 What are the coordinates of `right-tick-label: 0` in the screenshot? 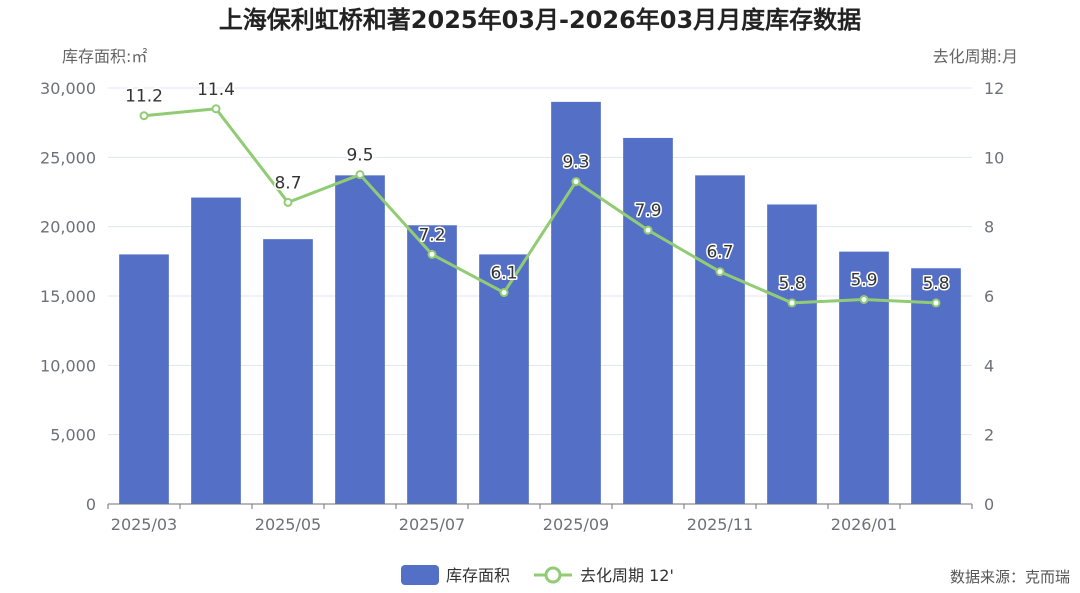 It's located at (989, 504).